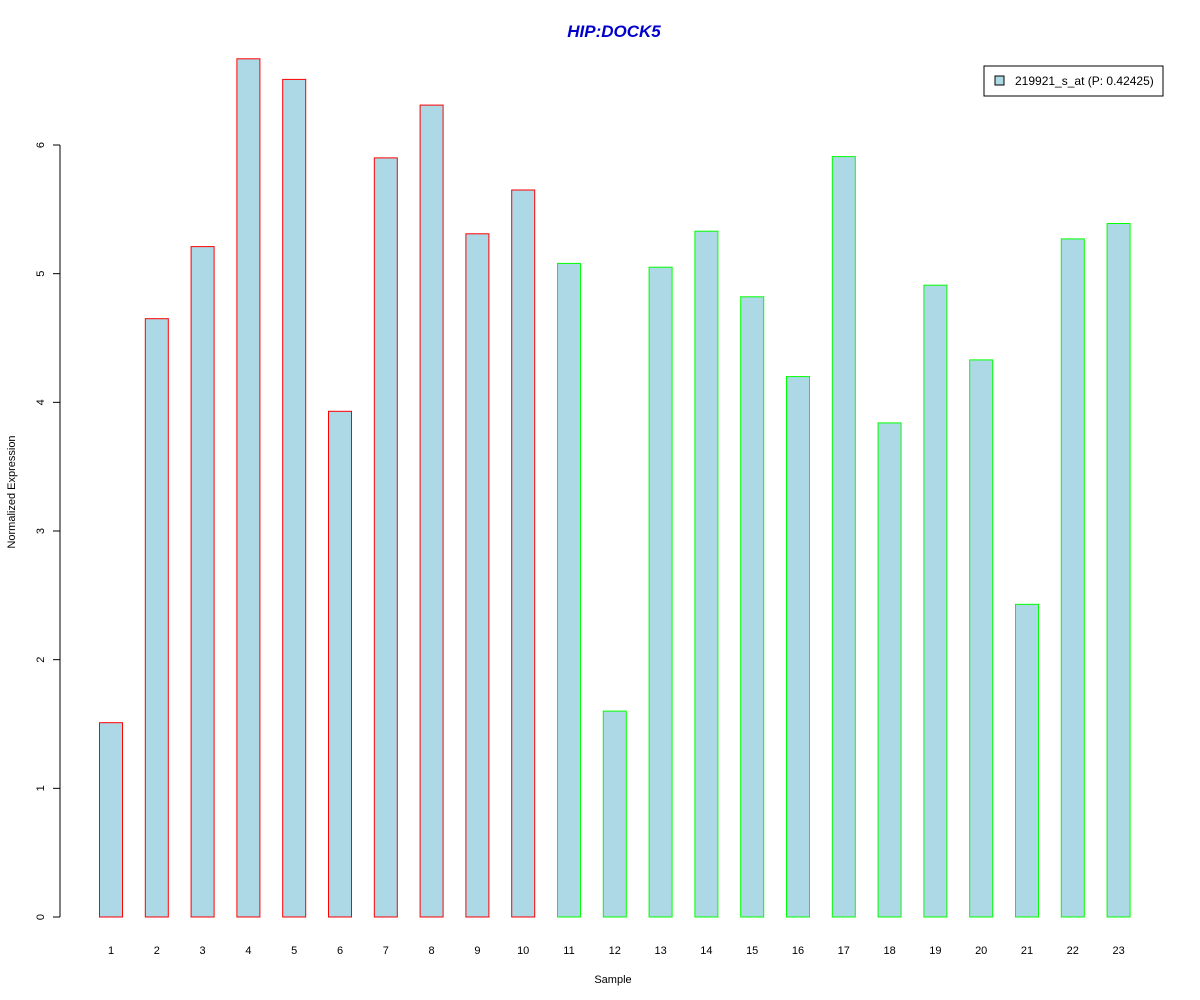 The height and width of the screenshot is (1000, 1200). I want to click on y-axis-label: Normalized Expression, so click(12, 491).